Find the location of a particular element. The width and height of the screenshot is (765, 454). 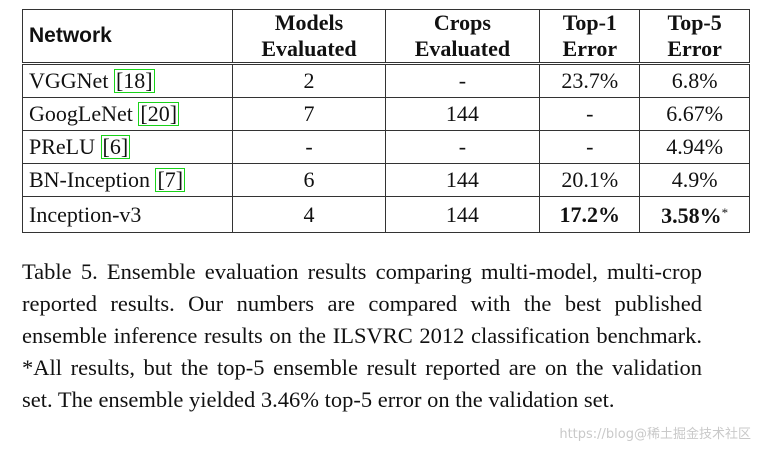

cell-top1-best: 17.2% is located at coordinates (590, 214).